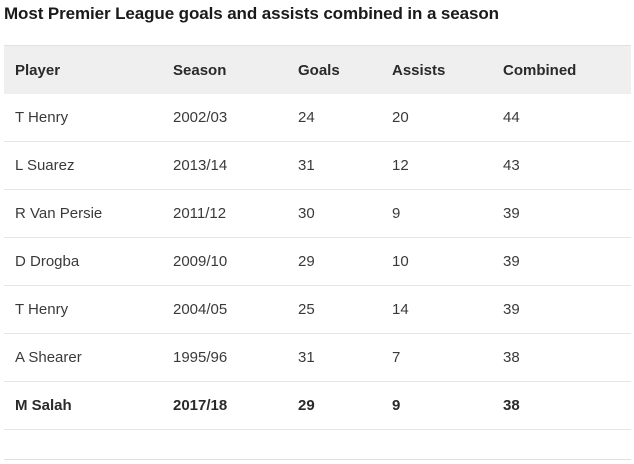 This screenshot has width=634, height=464. Describe the element at coordinates (47, 261) in the screenshot. I see `cell-player: D Drogba` at that location.